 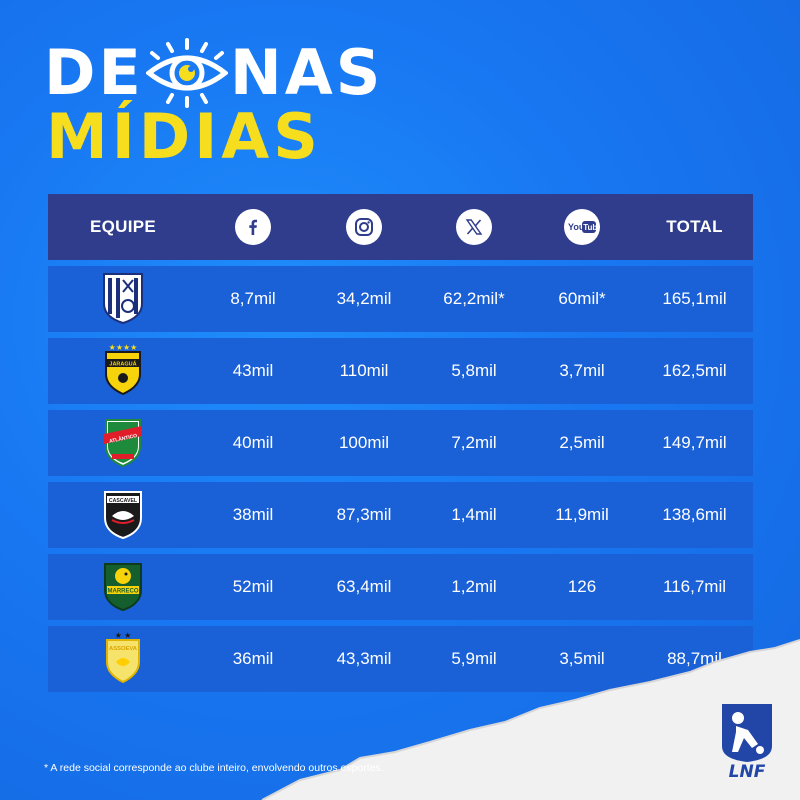 I want to click on x-value: 5,9mil, so click(x=474, y=658).